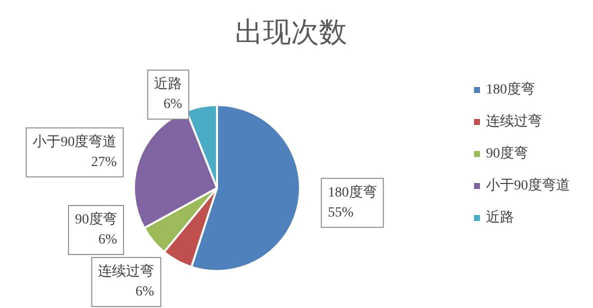 Image resolution: width=593 pixels, height=308 pixels. What do you see at coordinates (341, 212) in the screenshot?
I see `data-label: 55%` at bounding box center [341, 212].